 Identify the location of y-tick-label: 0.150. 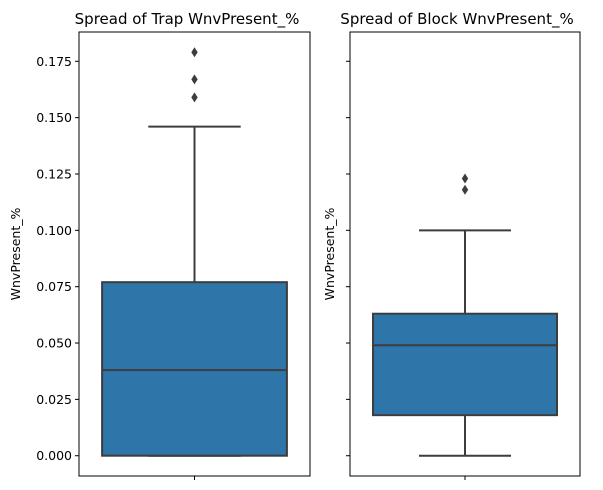
(54, 117).